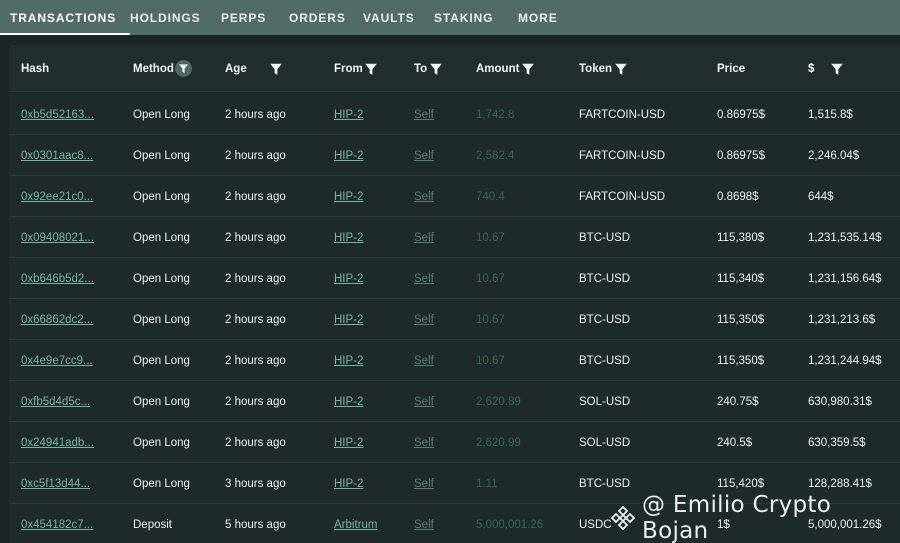 The height and width of the screenshot is (543, 900). I want to click on amount-cell: 740.4, so click(490, 196).